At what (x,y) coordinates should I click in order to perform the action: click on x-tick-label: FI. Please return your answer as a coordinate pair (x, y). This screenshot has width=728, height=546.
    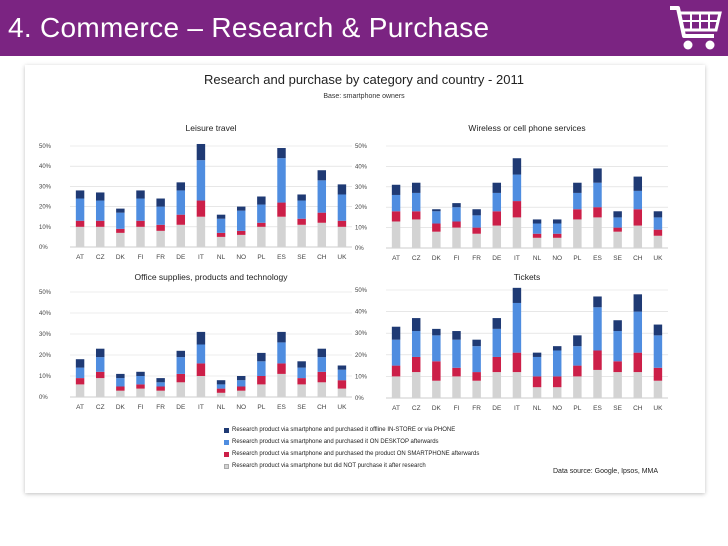
    Looking at the image, I should click on (457, 258).